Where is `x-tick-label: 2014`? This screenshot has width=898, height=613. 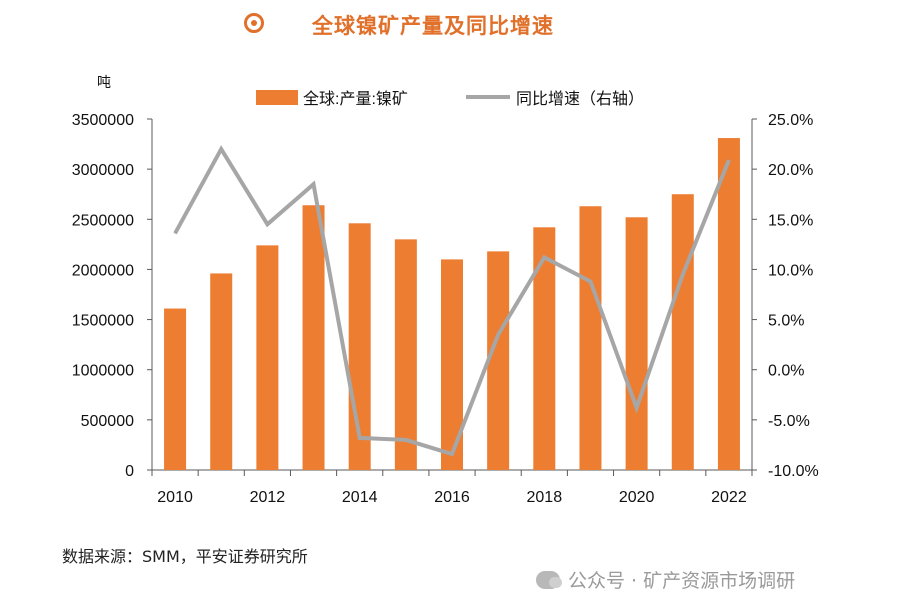
x-tick-label: 2014 is located at coordinates (360, 497).